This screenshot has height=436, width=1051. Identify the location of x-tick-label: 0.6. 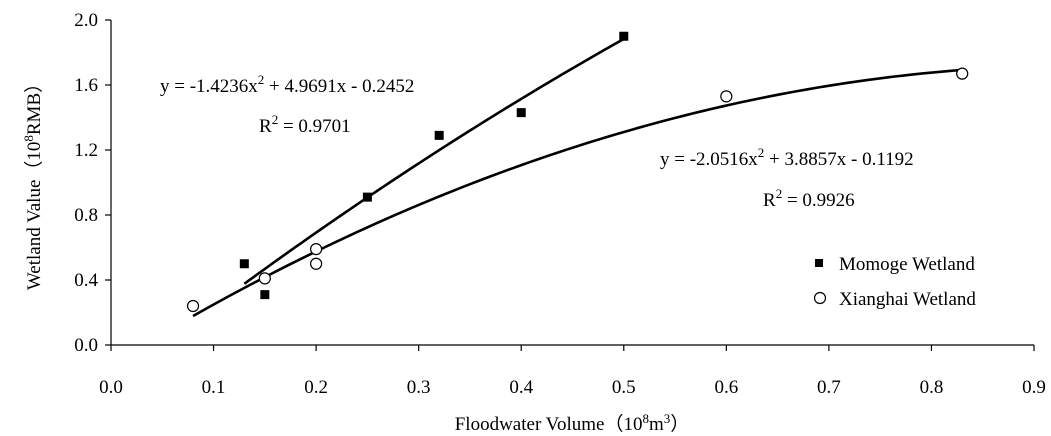
(726, 387).